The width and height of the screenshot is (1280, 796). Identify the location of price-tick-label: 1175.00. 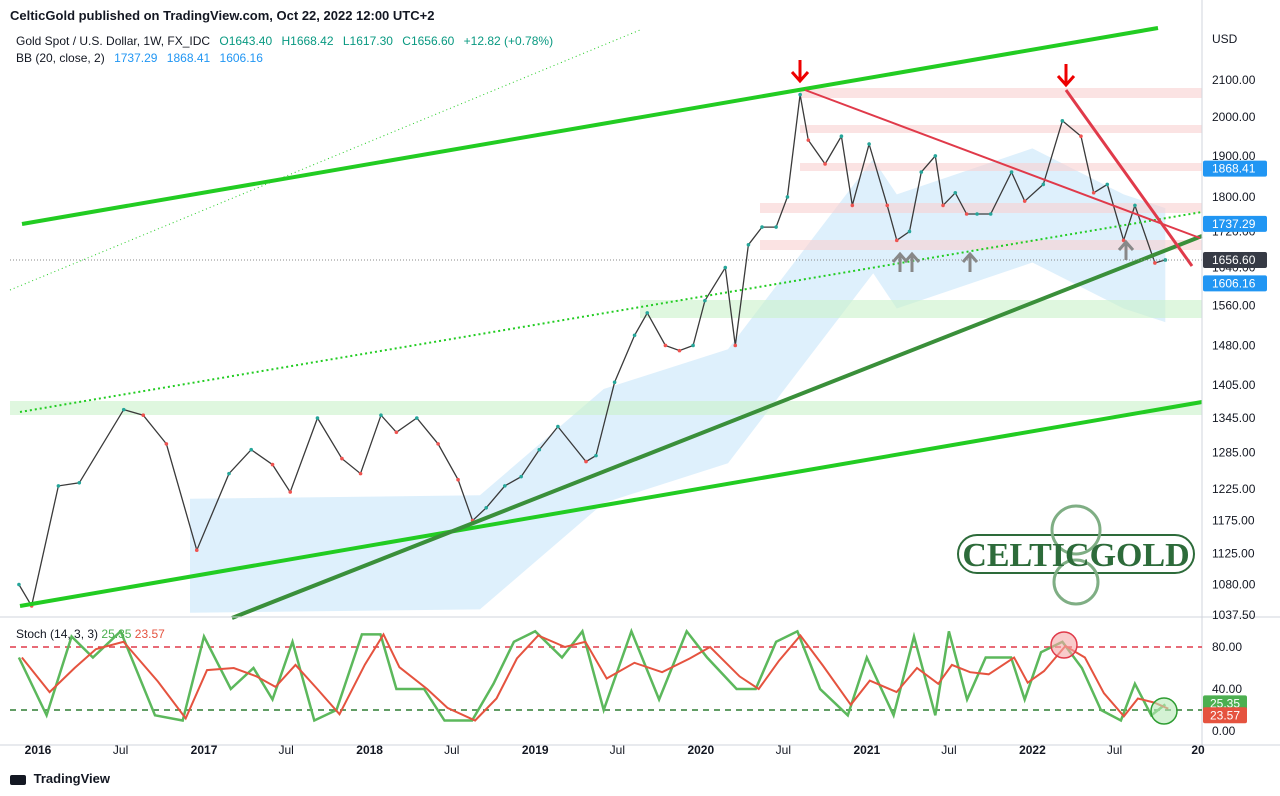
(1233, 521).